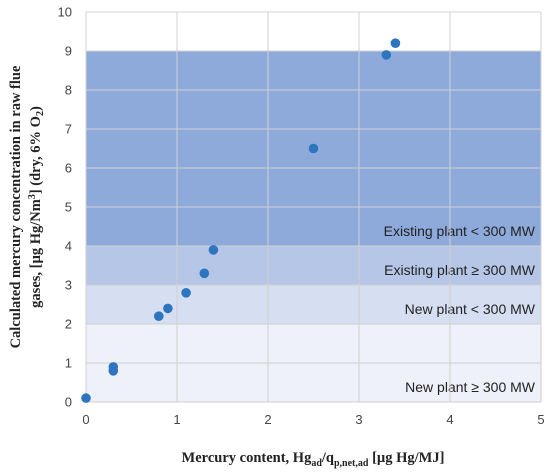 This screenshot has height=474, width=550. Describe the element at coordinates (36, 207) in the screenshot. I see `y-axis-title-line2: gases, [µg Hg/Nm3] (dry, 6% O2)` at that location.